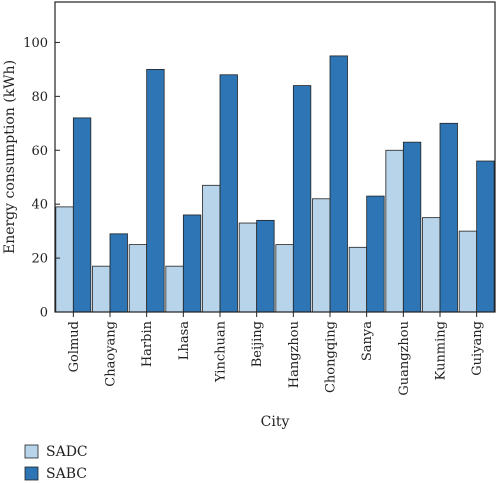 This screenshot has height=483, width=500. I want to click on bar-sabc-chongqing, so click(338, 184).